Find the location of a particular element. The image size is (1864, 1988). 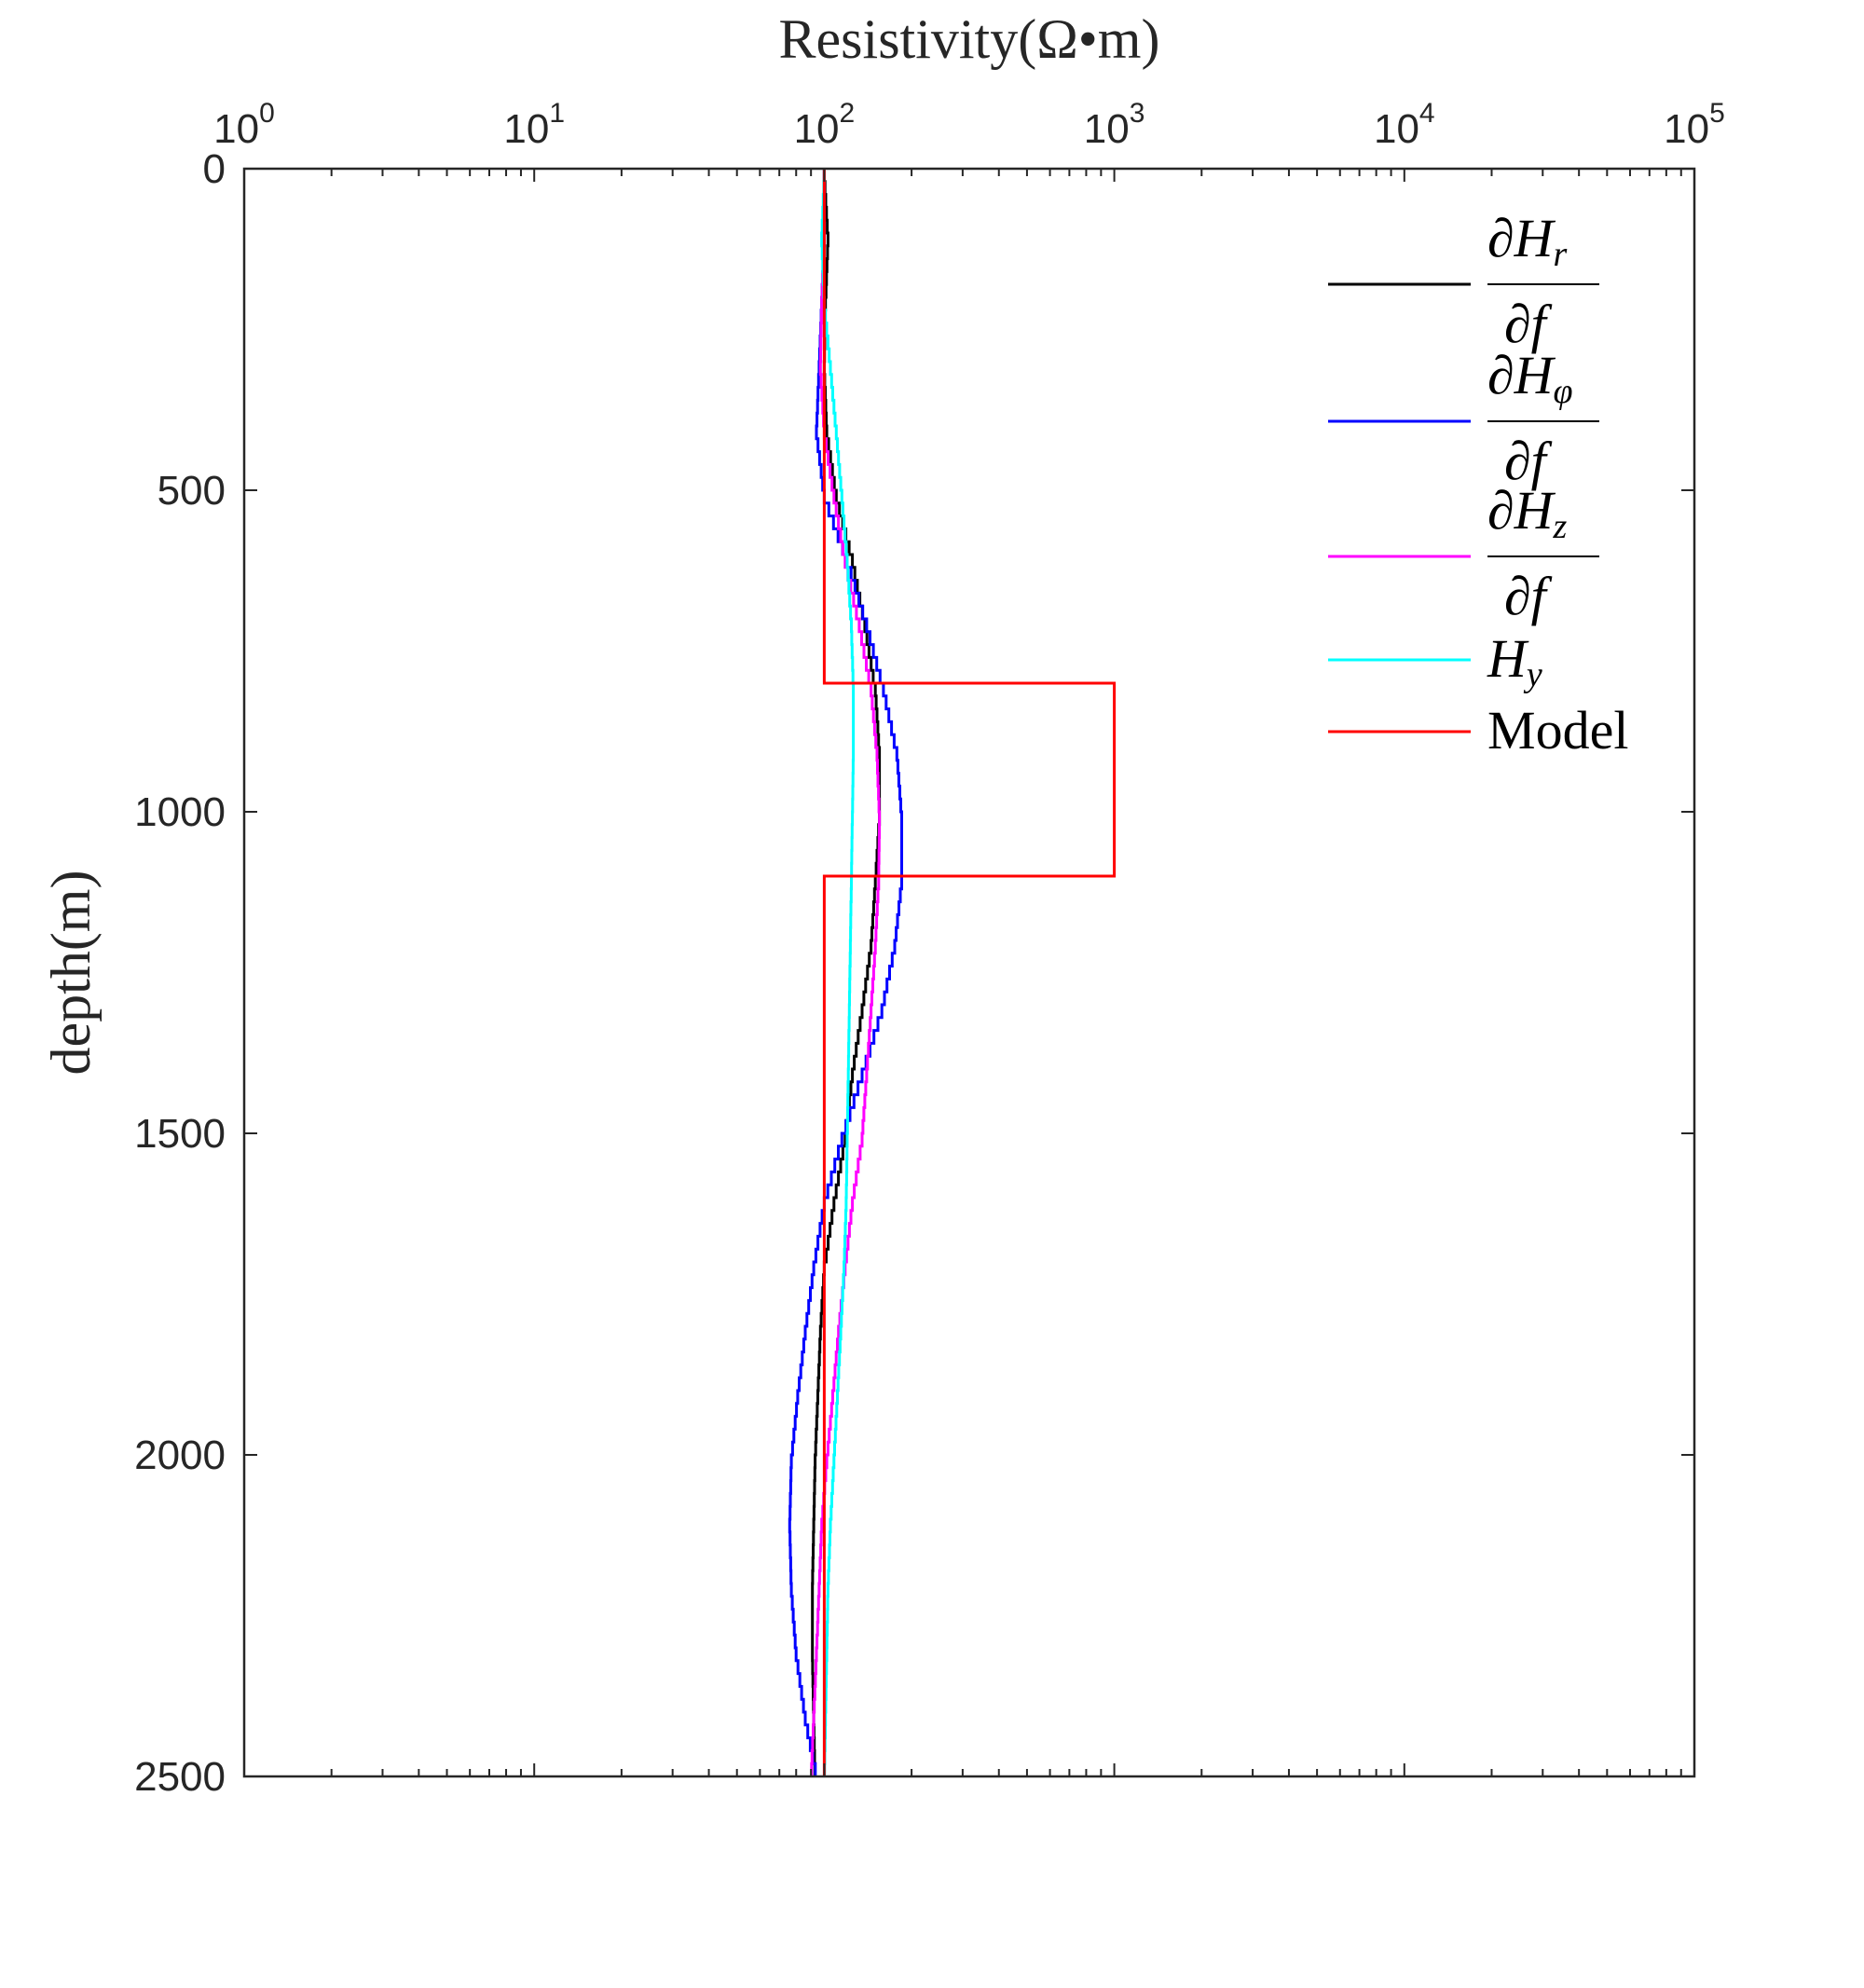

legend-label-numerator-2: ∂Hz is located at coordinates (1527, 513).